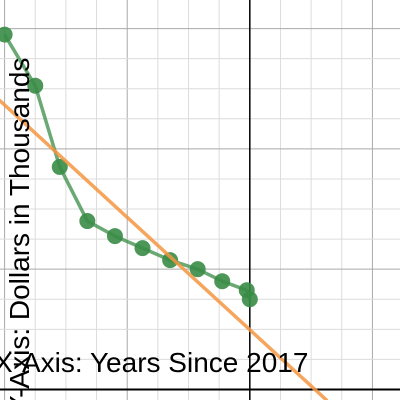 Image resolution: width=400 pixels, height=400 pixels. I want to click on x-axis-title: X-Axis: Years Since 2017, so click(154, 362).